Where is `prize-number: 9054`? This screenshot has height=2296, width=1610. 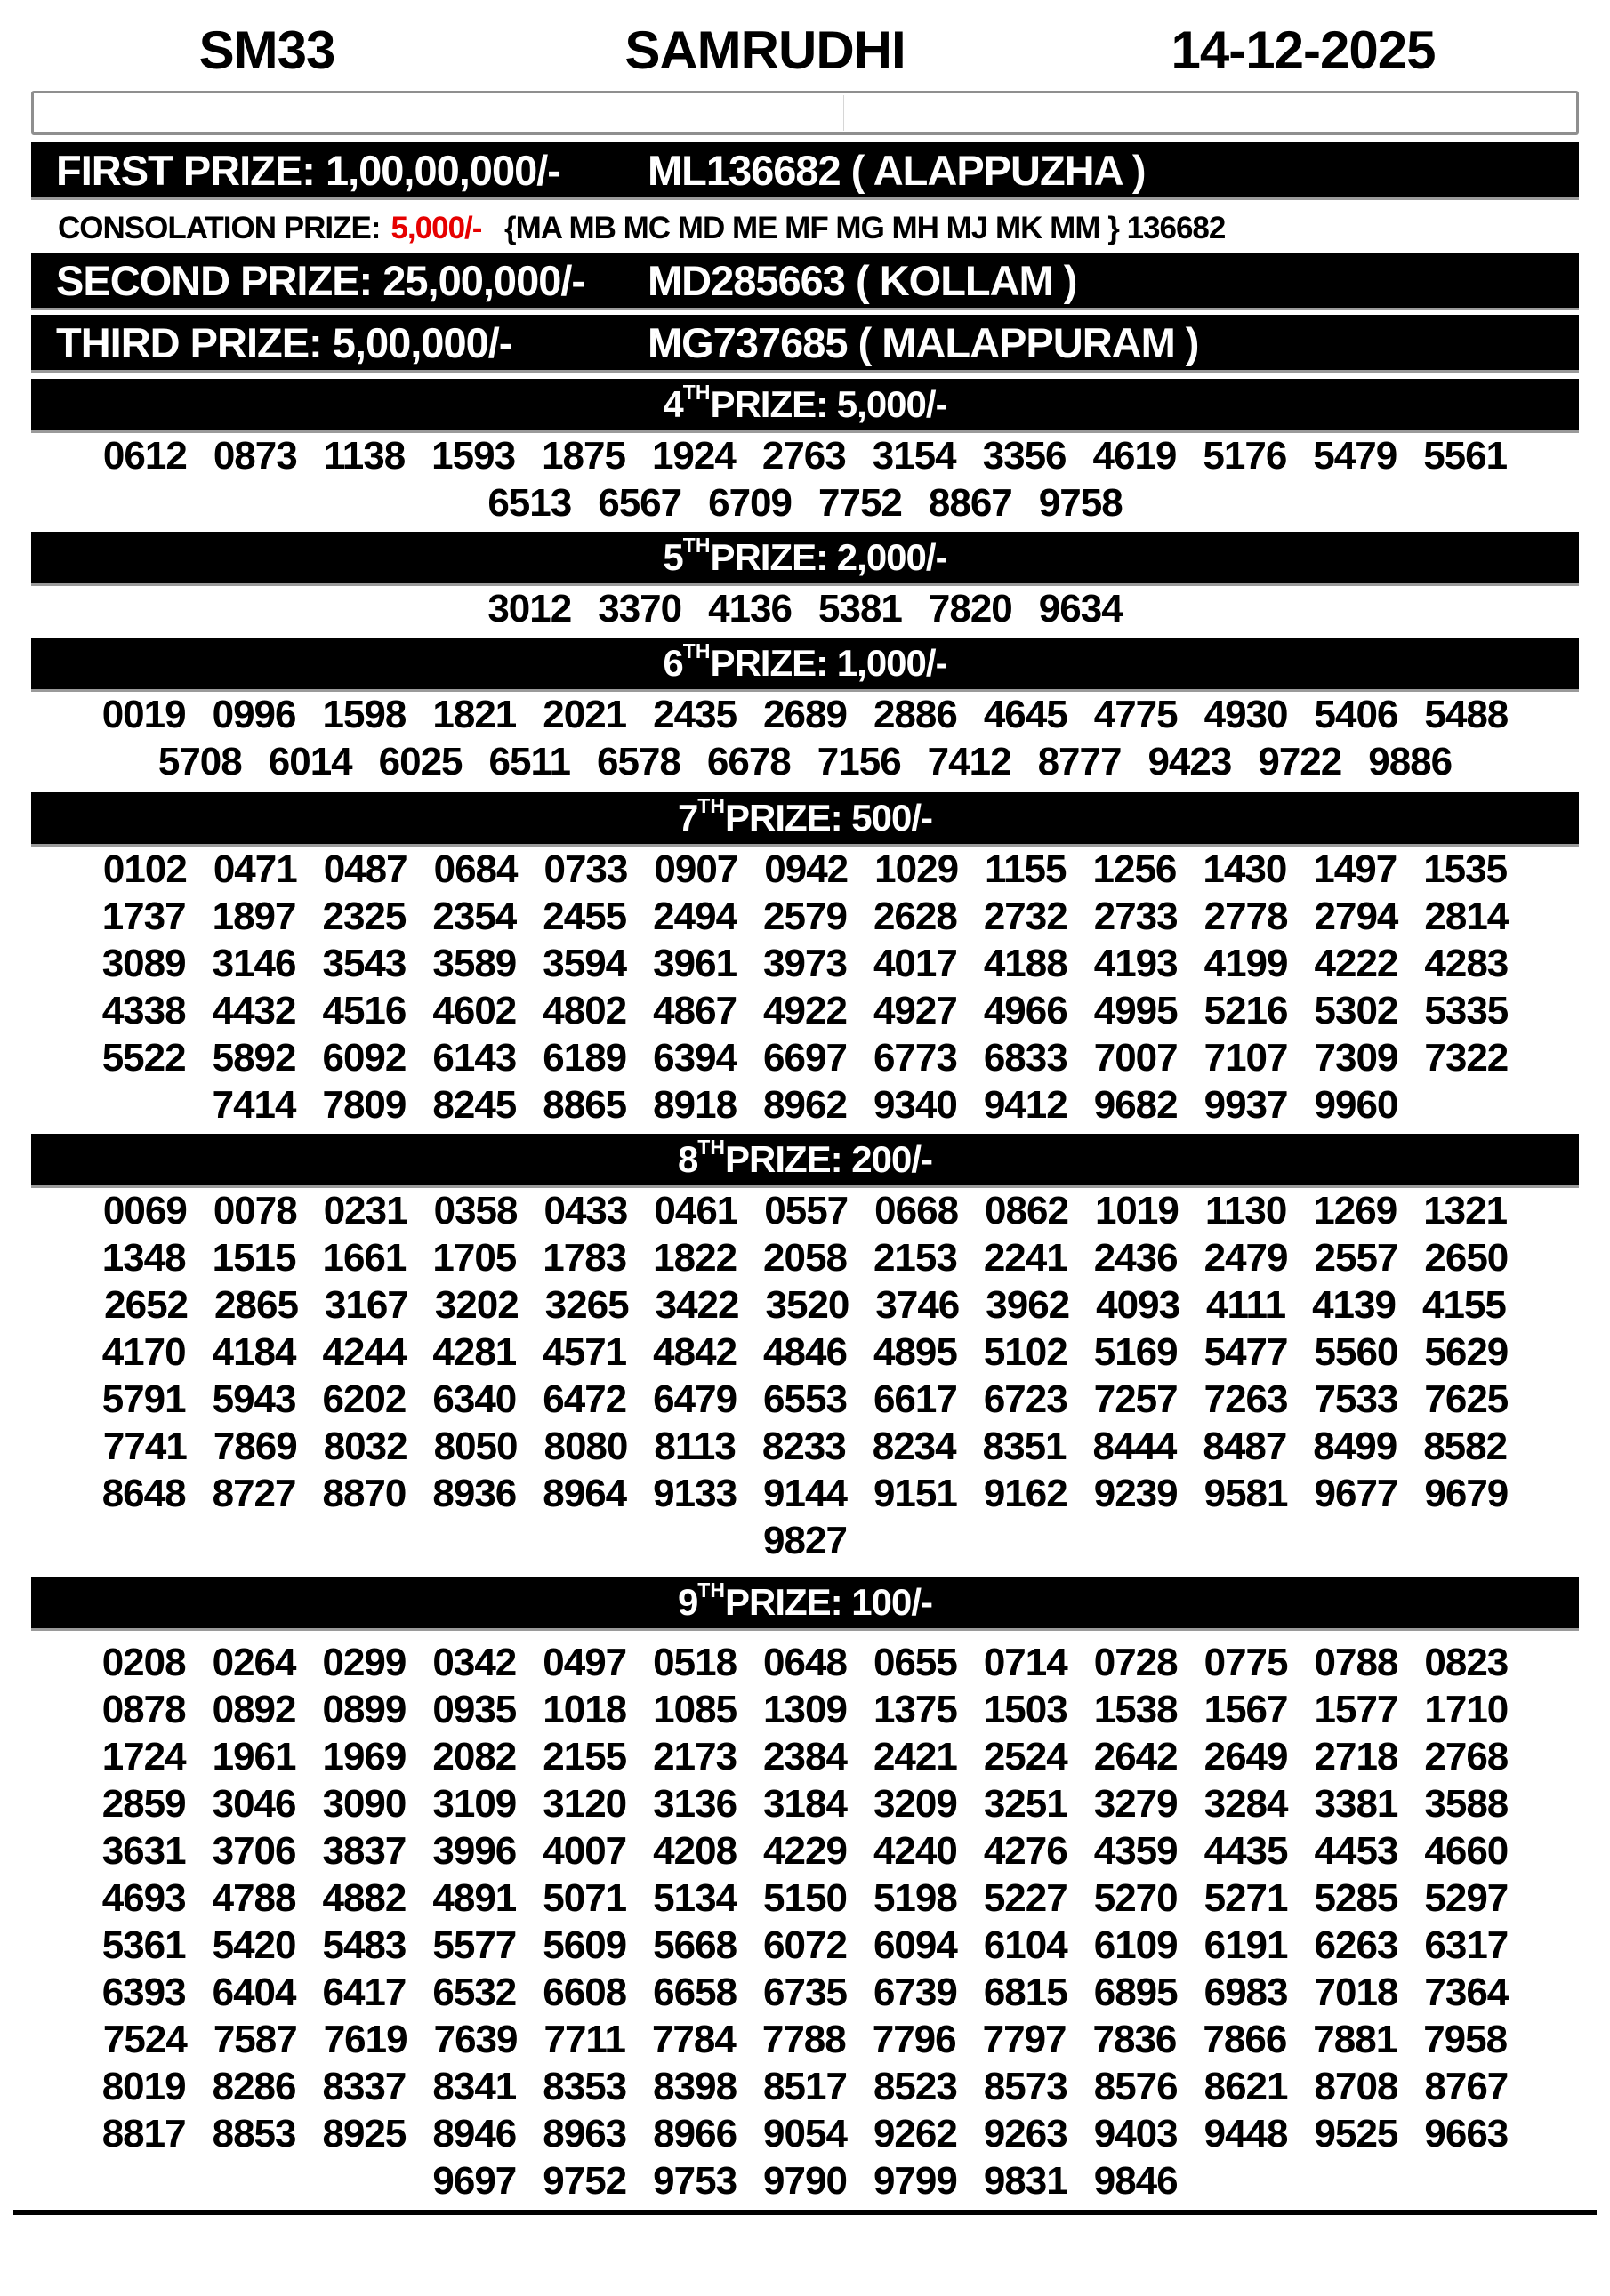
prize-number: 9054 is located at coordinates (805, 2133).